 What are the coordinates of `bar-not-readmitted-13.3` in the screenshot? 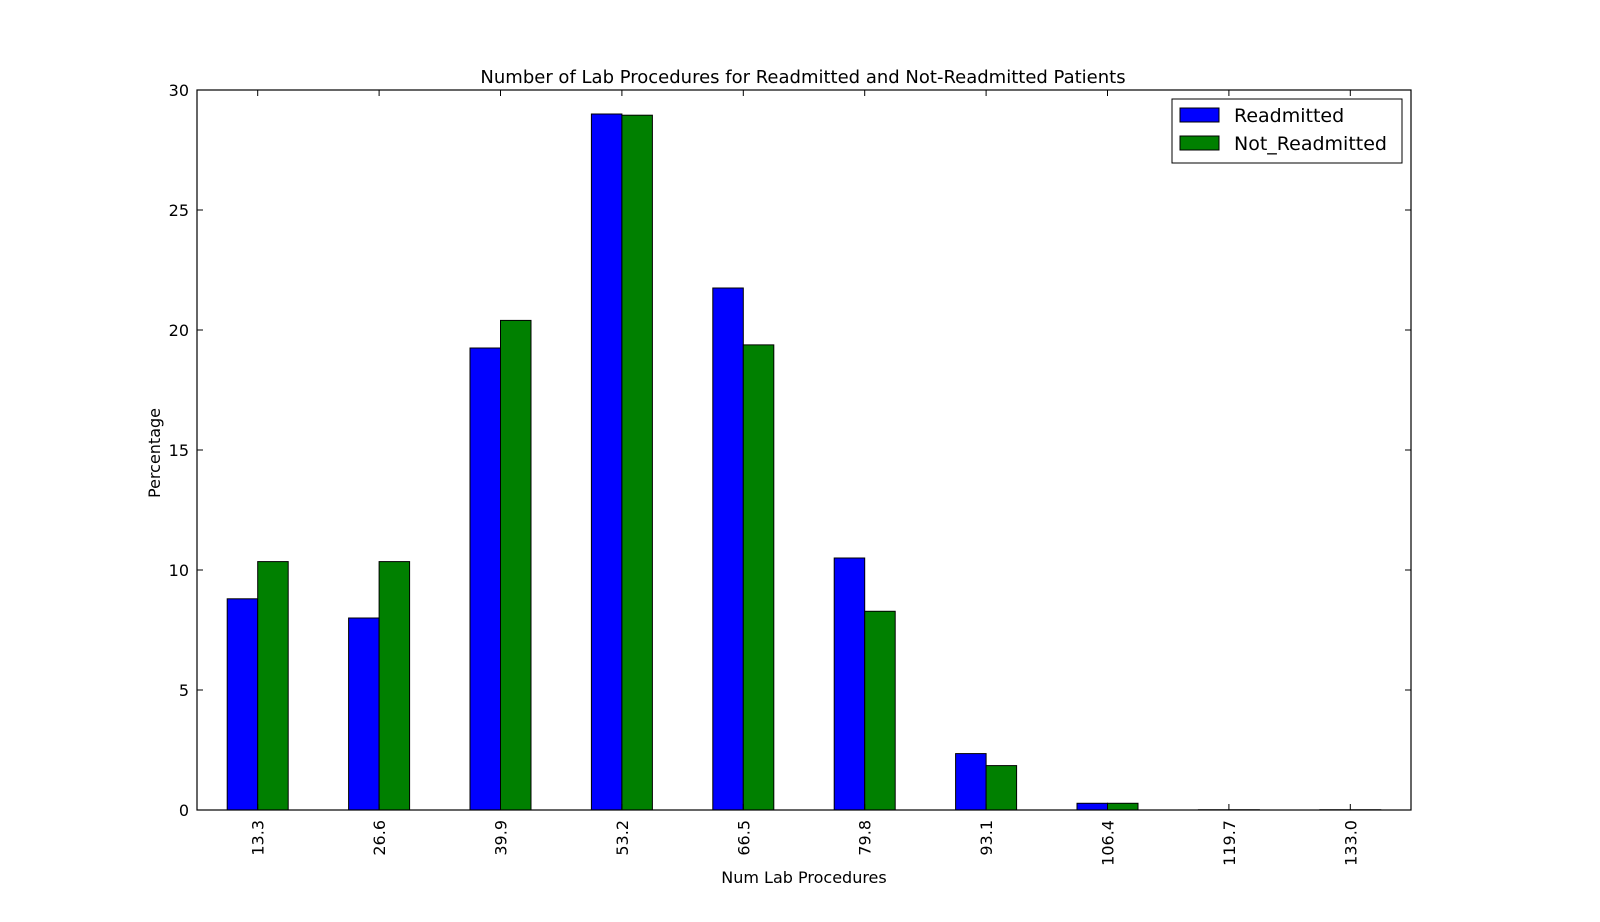 It's located at (273, 686).